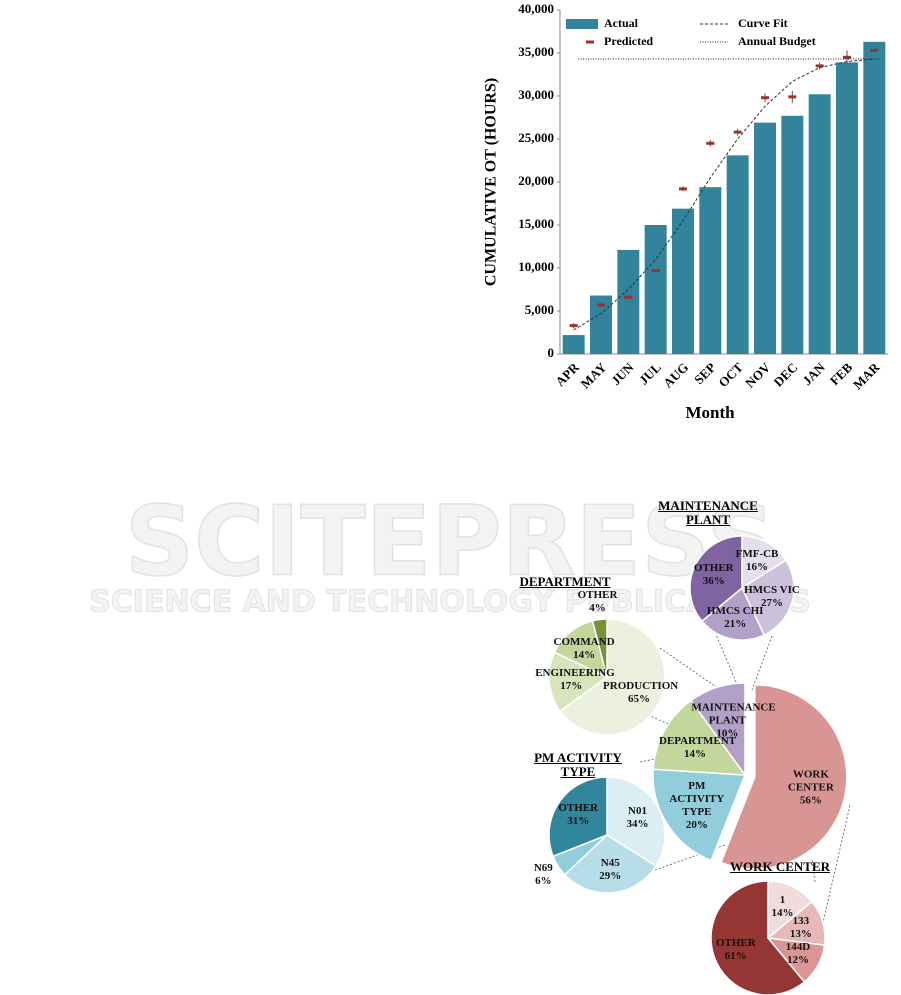 This screenshot has width=901, height=995. What do you see at coordinates (730, 374) in the screenshot?
I see `x-tick-label: OCT` at bounding box center [730, 374].